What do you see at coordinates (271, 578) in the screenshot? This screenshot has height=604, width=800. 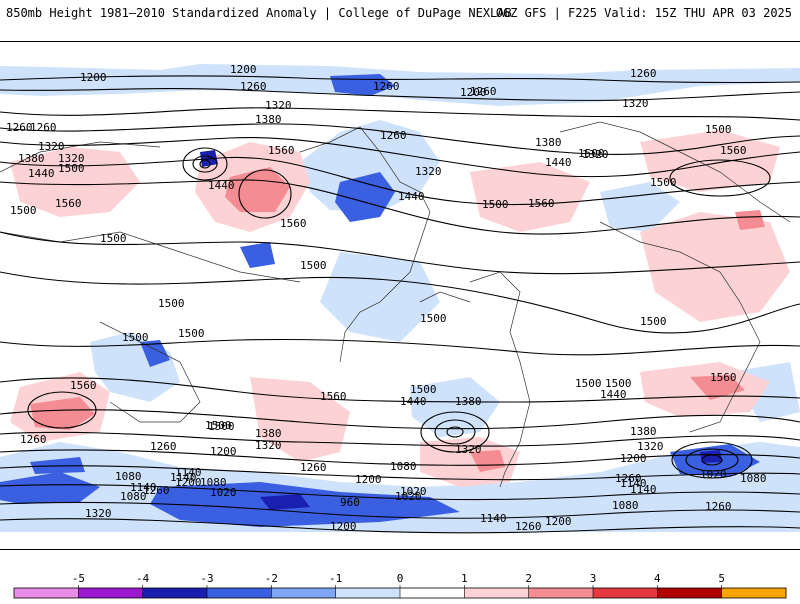 I see `colorbar-label: -2` at bounding box center [271, 578].